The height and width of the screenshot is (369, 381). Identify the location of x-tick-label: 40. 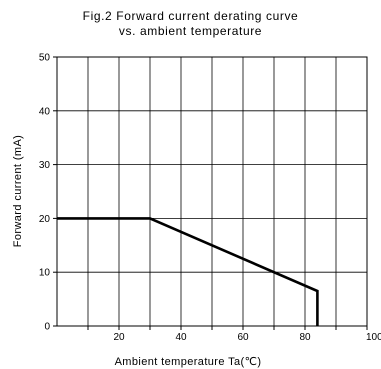
(181, 337).